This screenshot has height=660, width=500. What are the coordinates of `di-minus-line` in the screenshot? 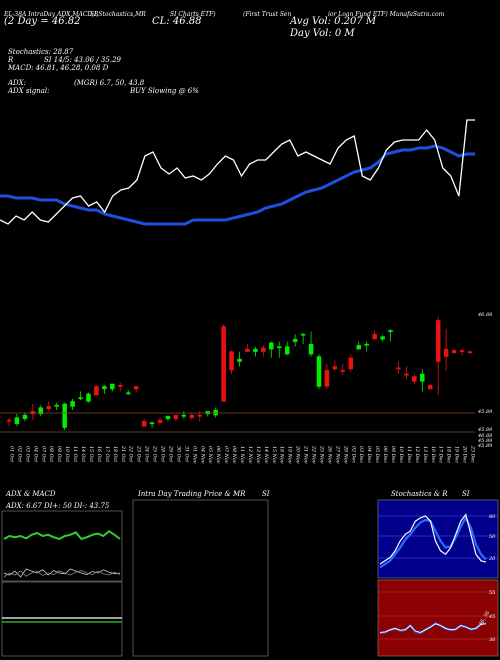 It's located at (62, 574).